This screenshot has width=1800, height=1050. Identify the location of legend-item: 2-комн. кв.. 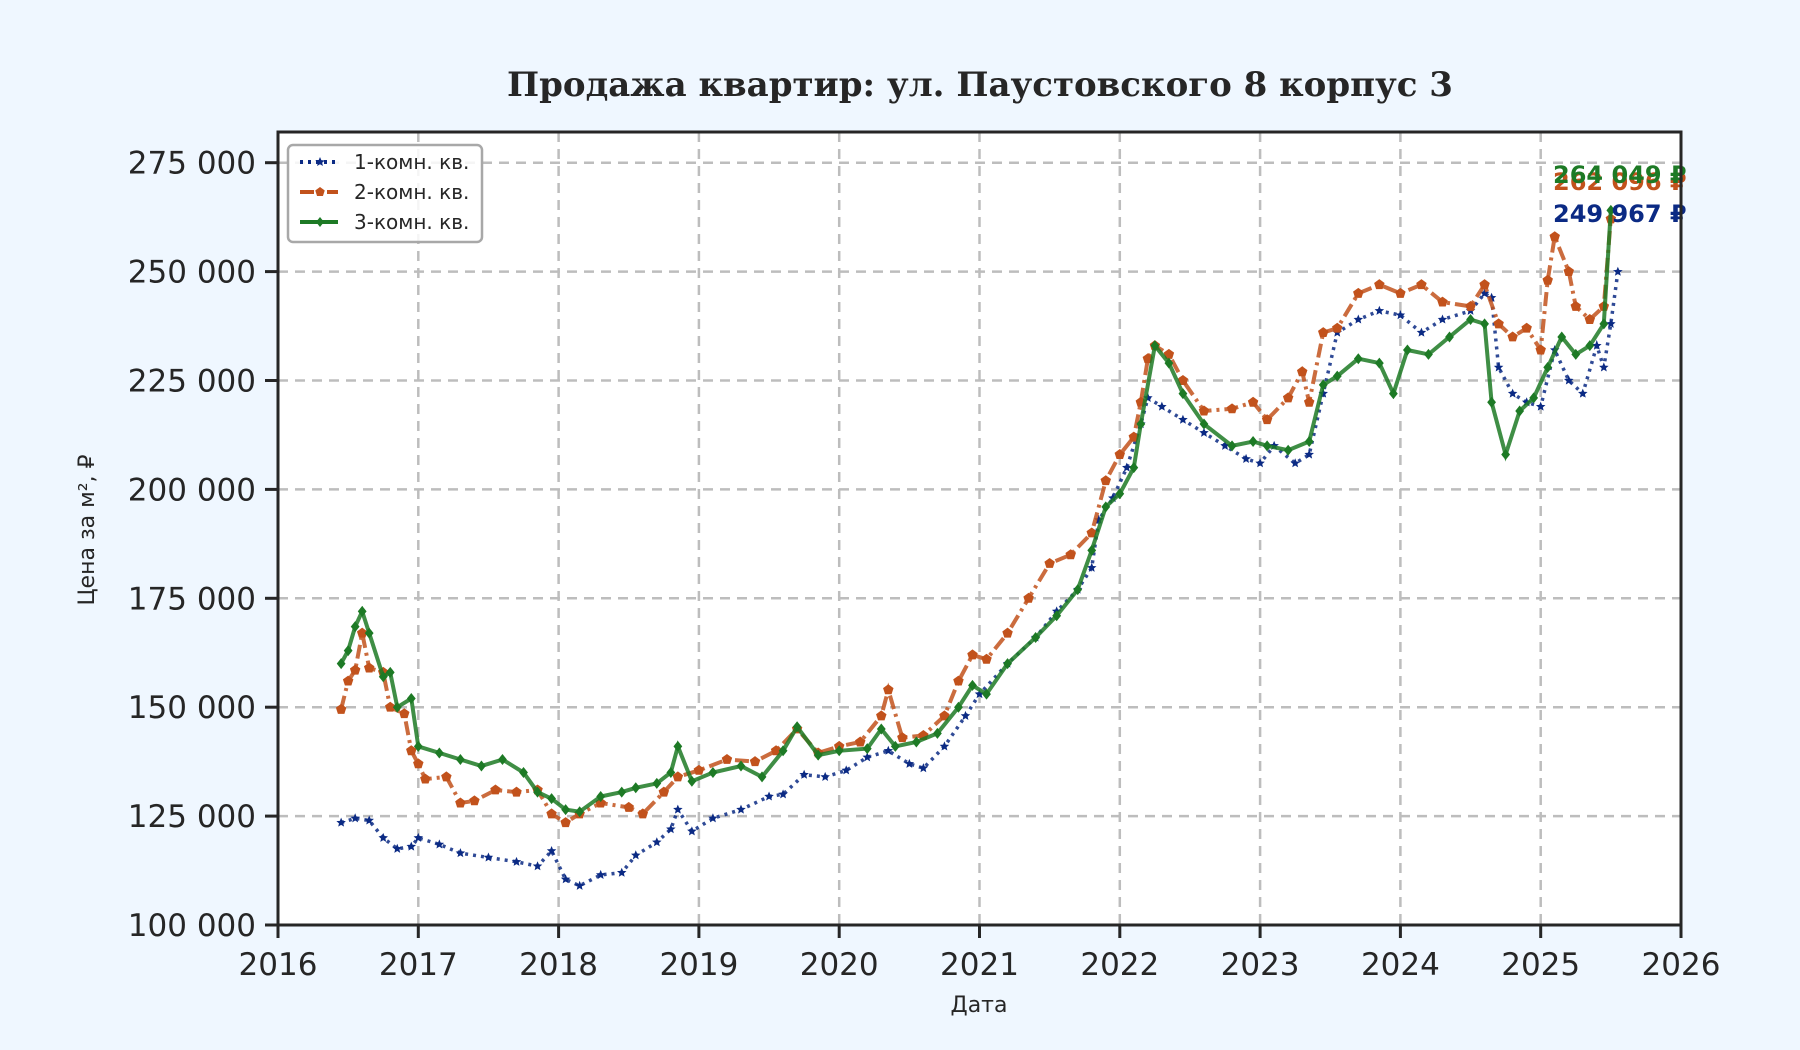
(384, 192).